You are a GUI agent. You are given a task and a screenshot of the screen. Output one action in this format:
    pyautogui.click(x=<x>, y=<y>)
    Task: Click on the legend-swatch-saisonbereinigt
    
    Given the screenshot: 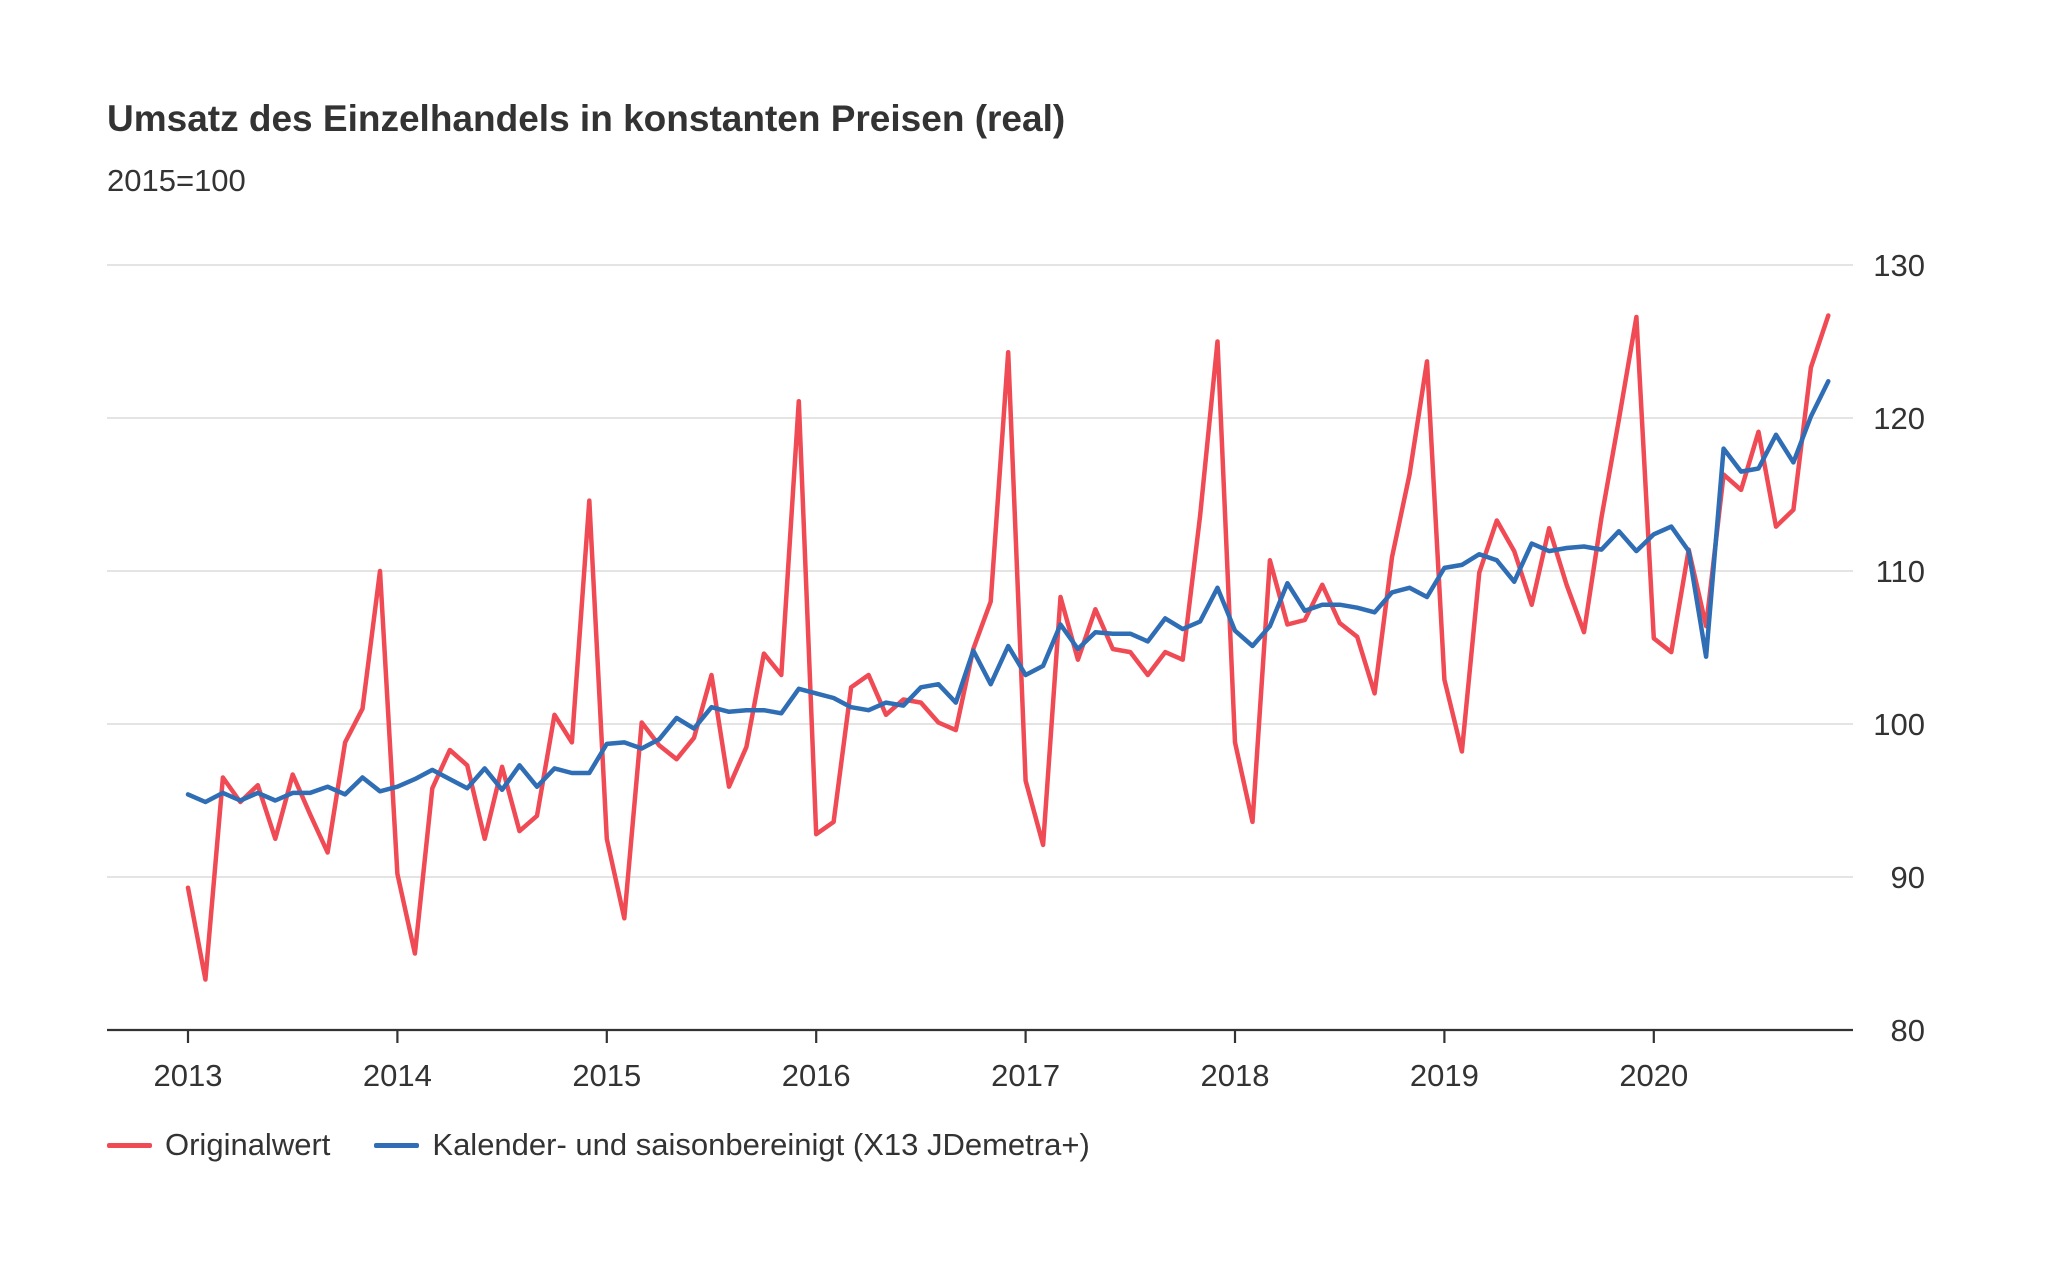 What is the action you would take?
    pyautogui.click(x=397, y=1145)
    